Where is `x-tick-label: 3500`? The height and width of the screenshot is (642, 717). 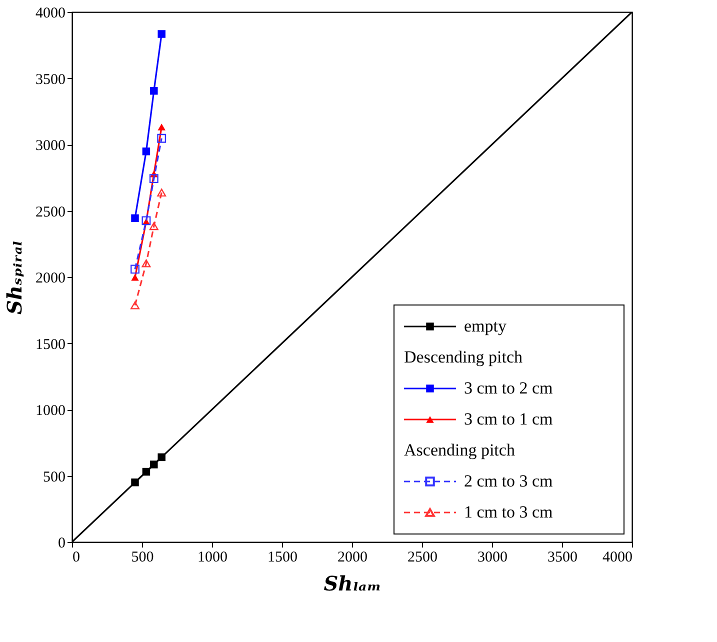 x-tick-label: 3500 is located at coordinates (563, 558).